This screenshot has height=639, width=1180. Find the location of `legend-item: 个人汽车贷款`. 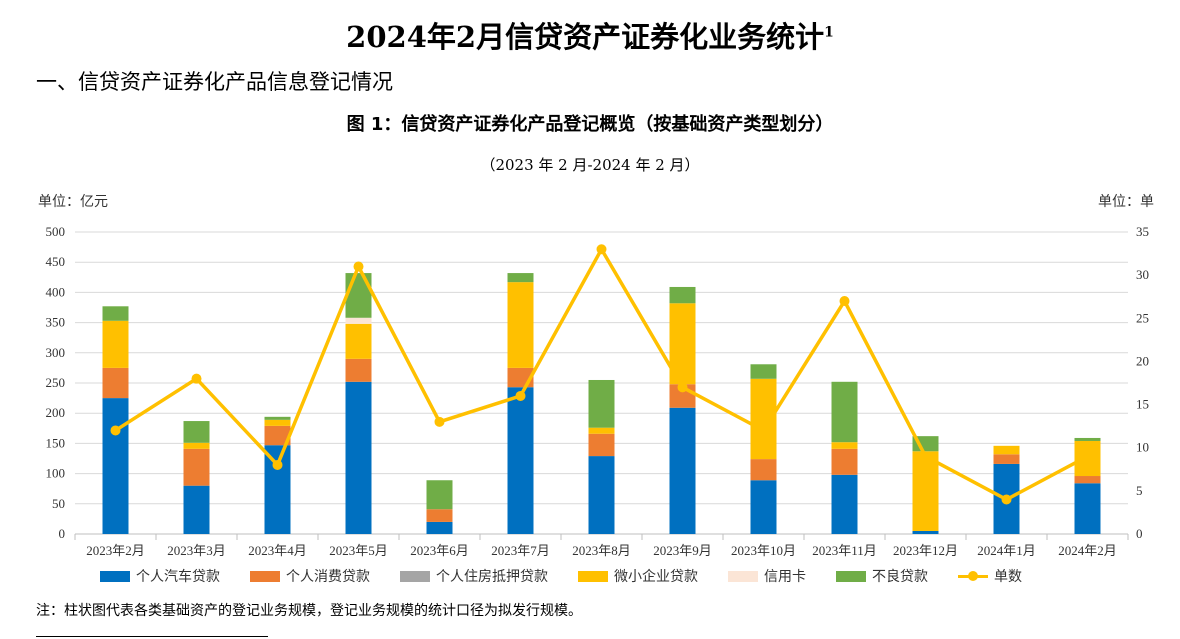

legend-item: 个人汽车贷款 is located at coordinates (160, 576).